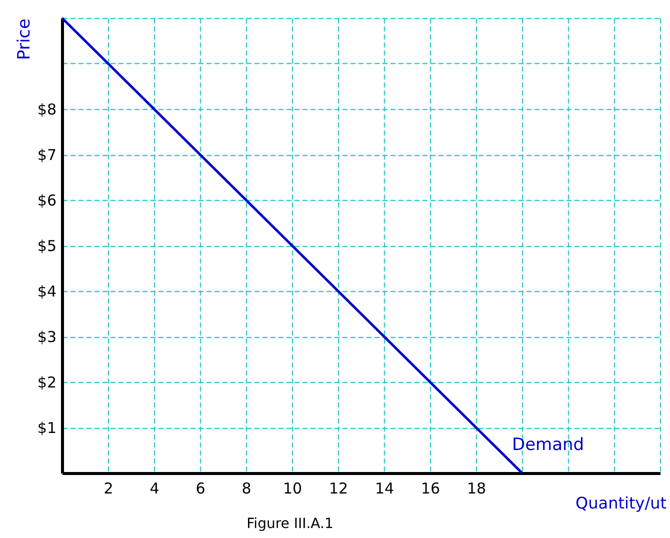  Describe the element at coordinates (384, 489) in the screenshot. I see `x-tick-label: 14` at that location.